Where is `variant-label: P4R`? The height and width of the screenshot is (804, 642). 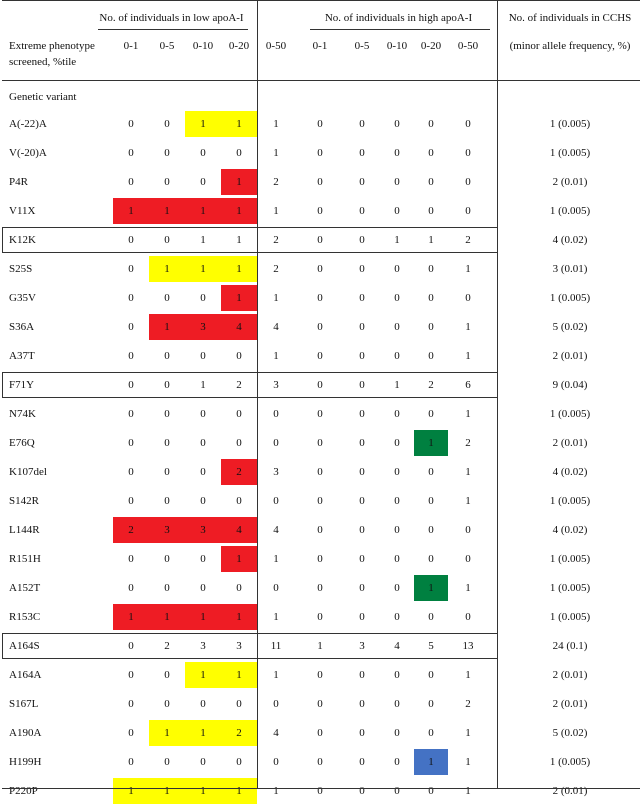 variant-label: P4R is located at coordinates (18, 182).